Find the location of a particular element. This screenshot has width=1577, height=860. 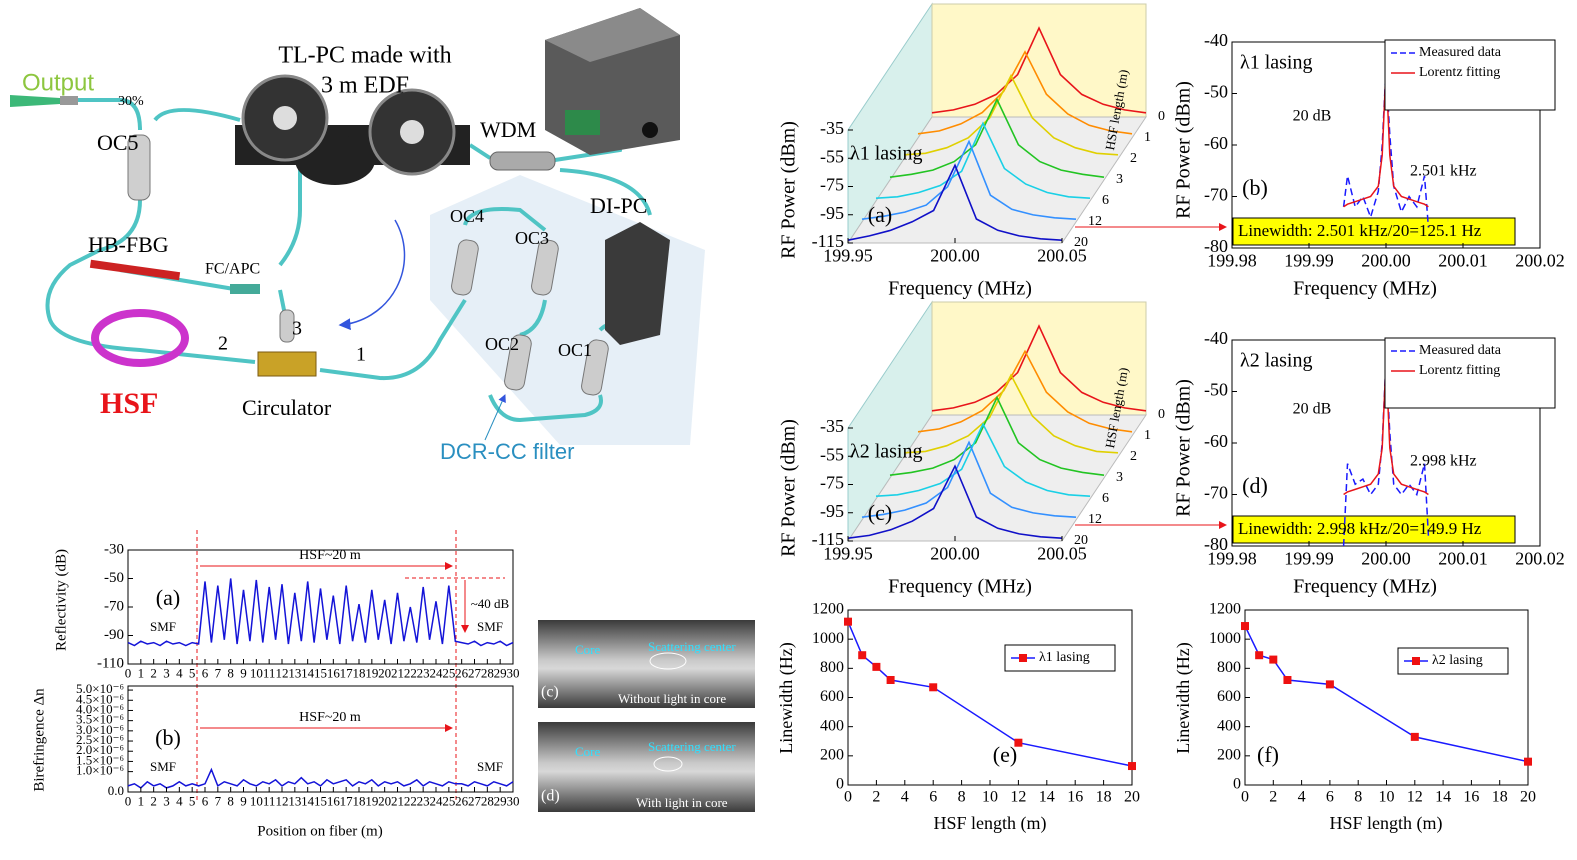

y-axis-label: Birefringence Δn is located at coordinates (39, 740).